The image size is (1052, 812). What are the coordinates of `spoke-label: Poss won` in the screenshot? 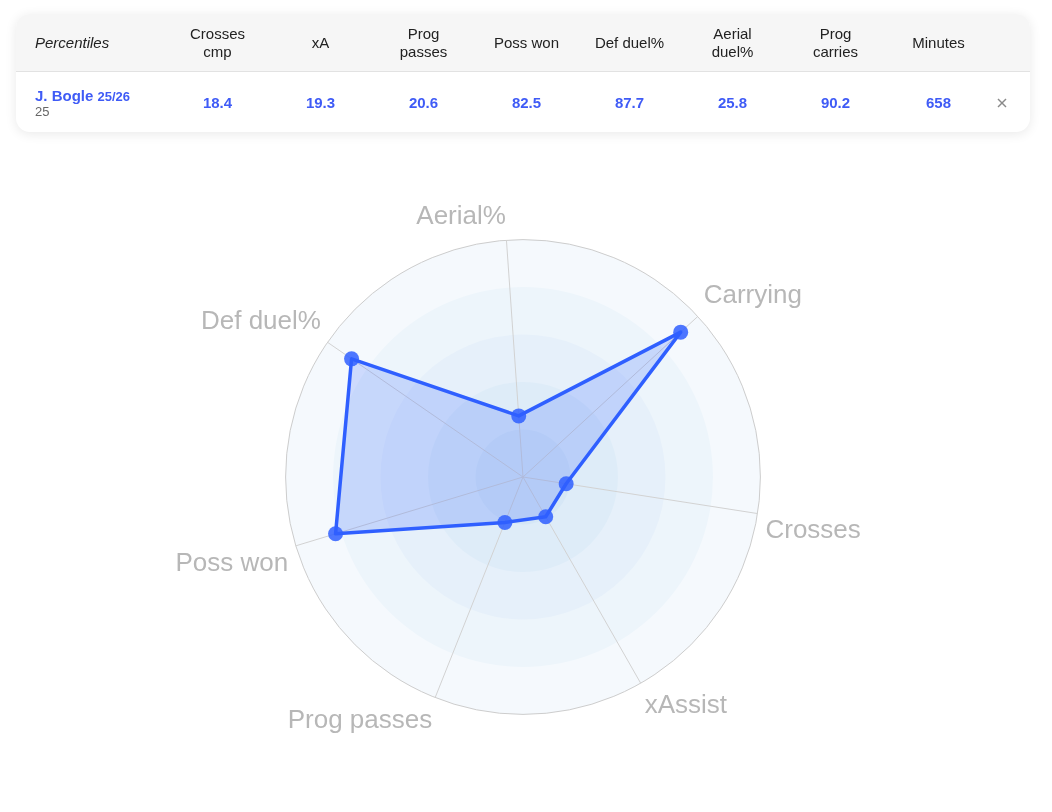 It's located at (232, 561).